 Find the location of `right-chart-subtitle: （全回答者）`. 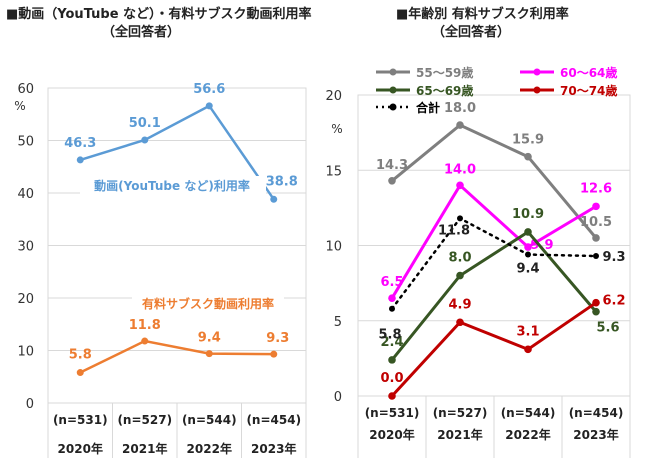

right-chart-subtitle: （全回答者） is located at coordinates (470, 32).